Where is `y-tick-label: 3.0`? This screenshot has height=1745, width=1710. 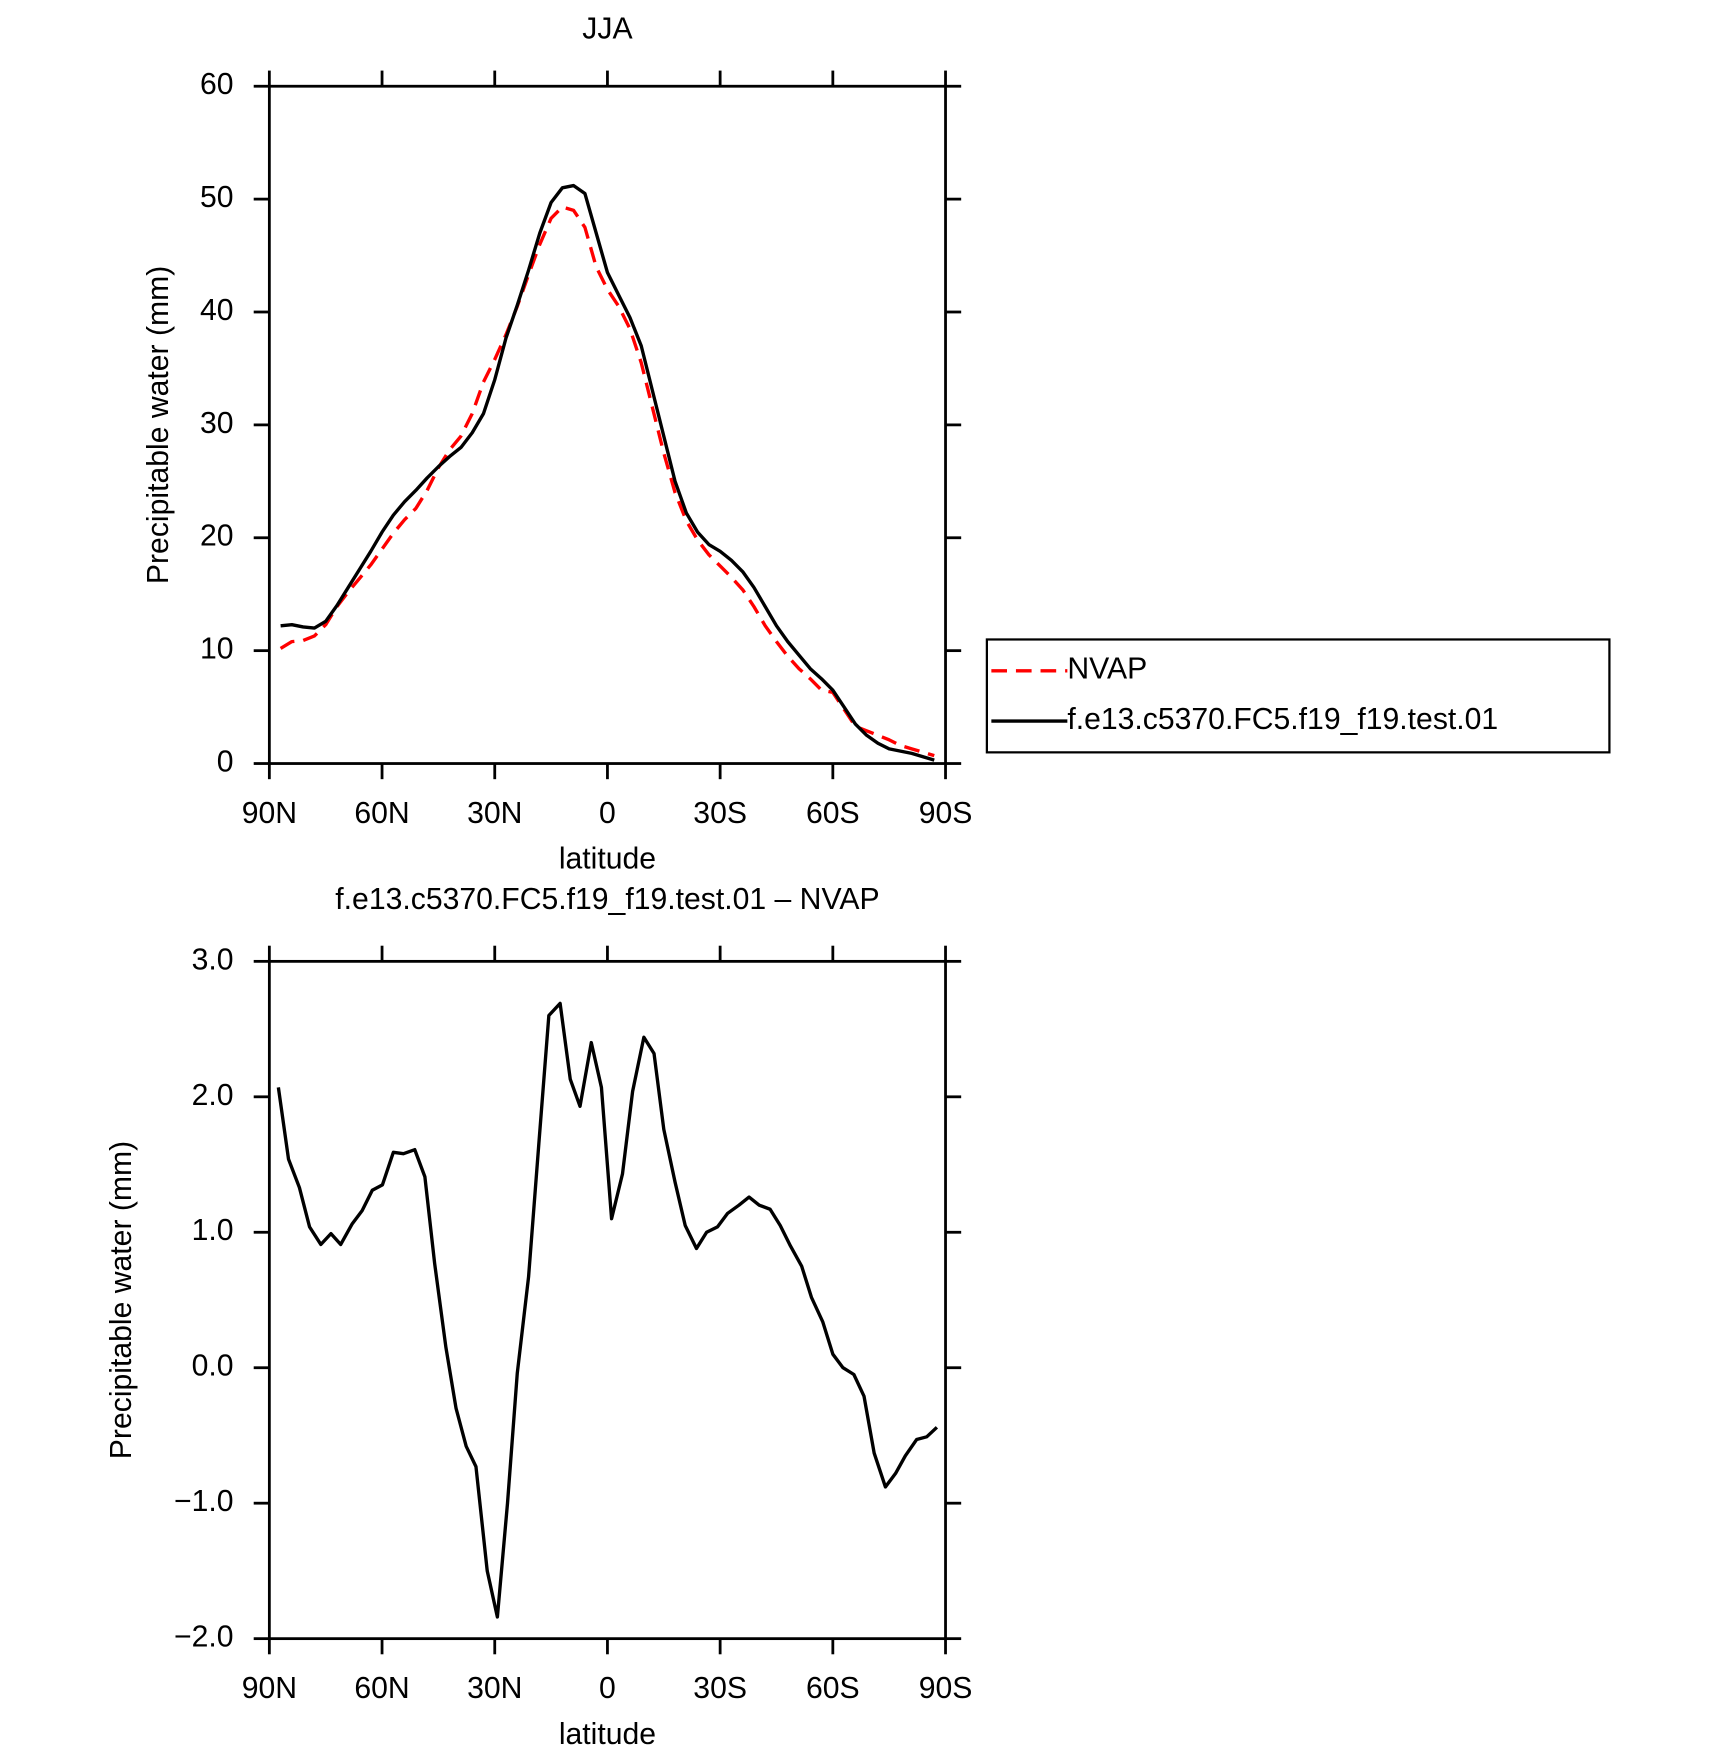
y-tick-label: 3.0 is located at coordinates (213, 959).